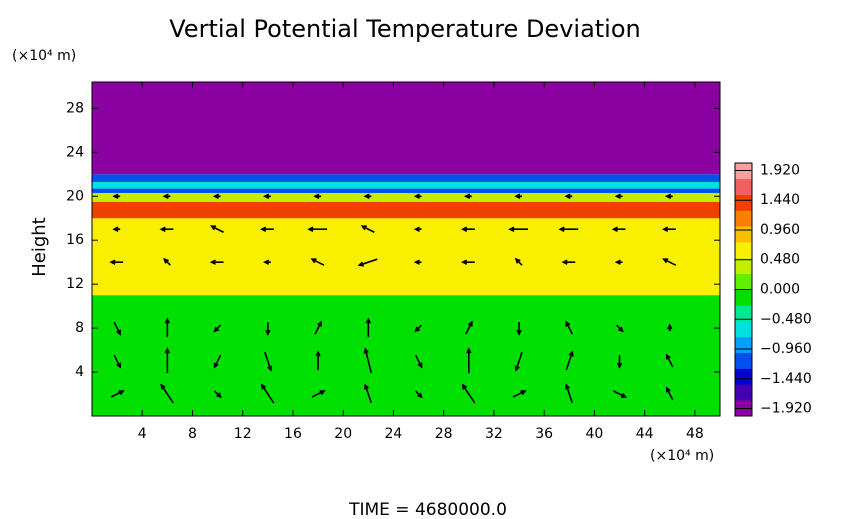 Image resolution: width=854 pixels, height=519 pixels. I want to click on x-tick-label: 40, so click(594, 434).